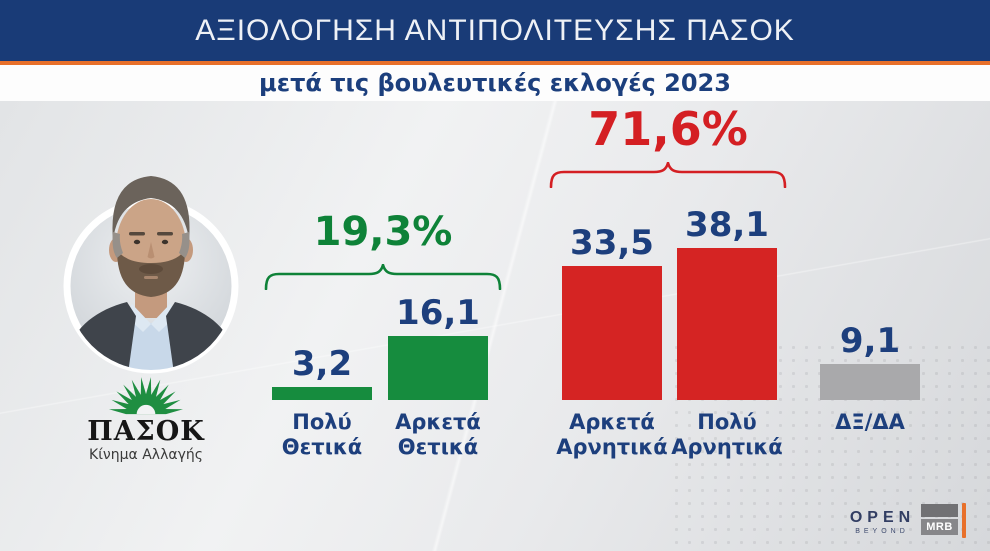  Describe the element at coordinates (668, 129) in the screenshot. I see `negative-total-label: 71,6%` at that location.